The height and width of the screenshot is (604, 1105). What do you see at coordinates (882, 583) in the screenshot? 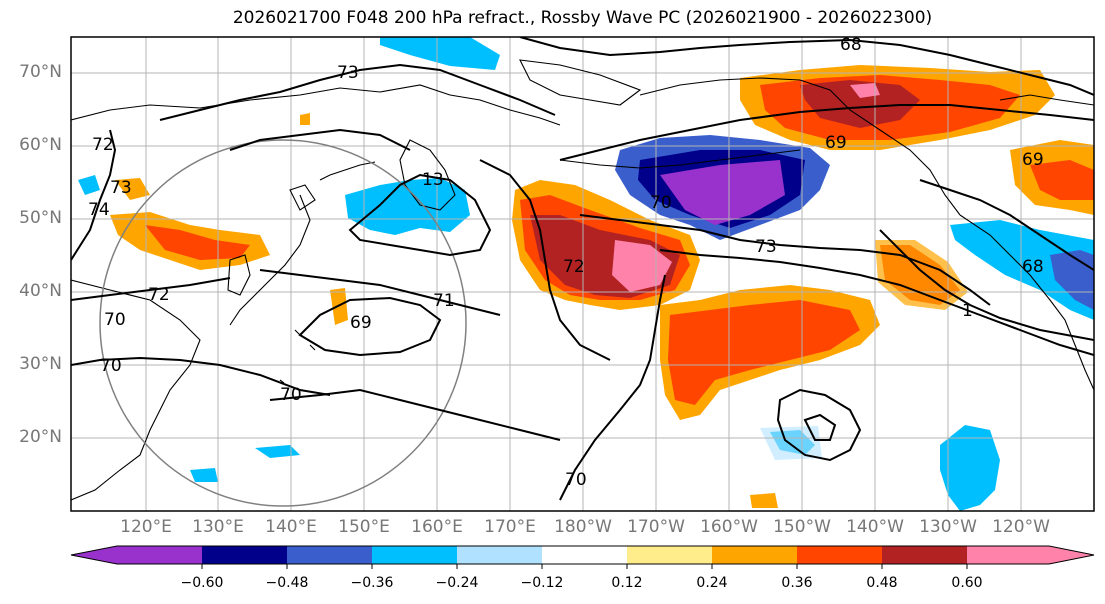
I see `colorbar-tick-label: 0.48` at bounding box center [882, 583].